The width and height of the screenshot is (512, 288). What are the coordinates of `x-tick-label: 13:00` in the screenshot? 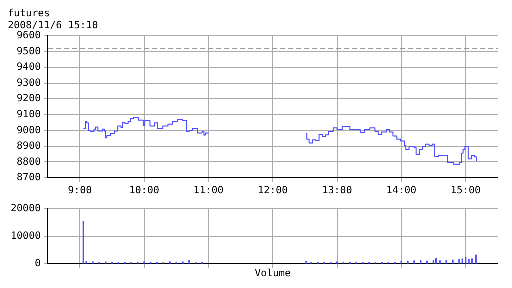 It's located at (337, 191).